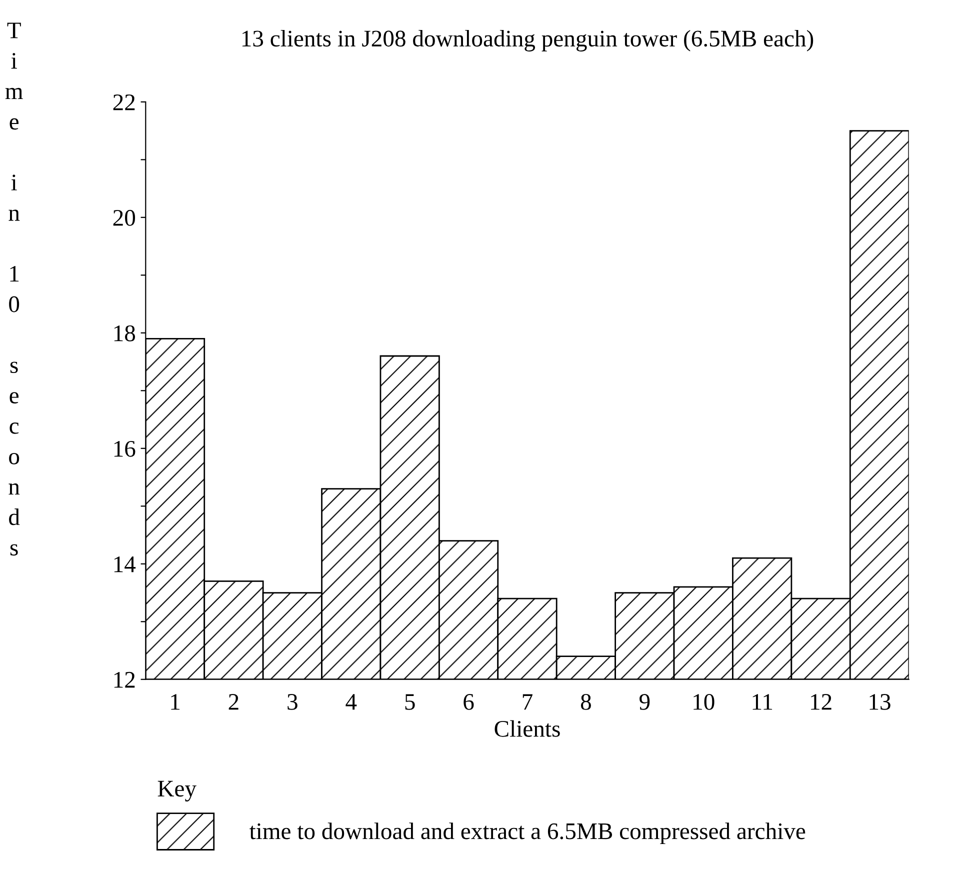 The image size is (971, 871). I want to click on y-tick-label: 16, so click(125, 448).